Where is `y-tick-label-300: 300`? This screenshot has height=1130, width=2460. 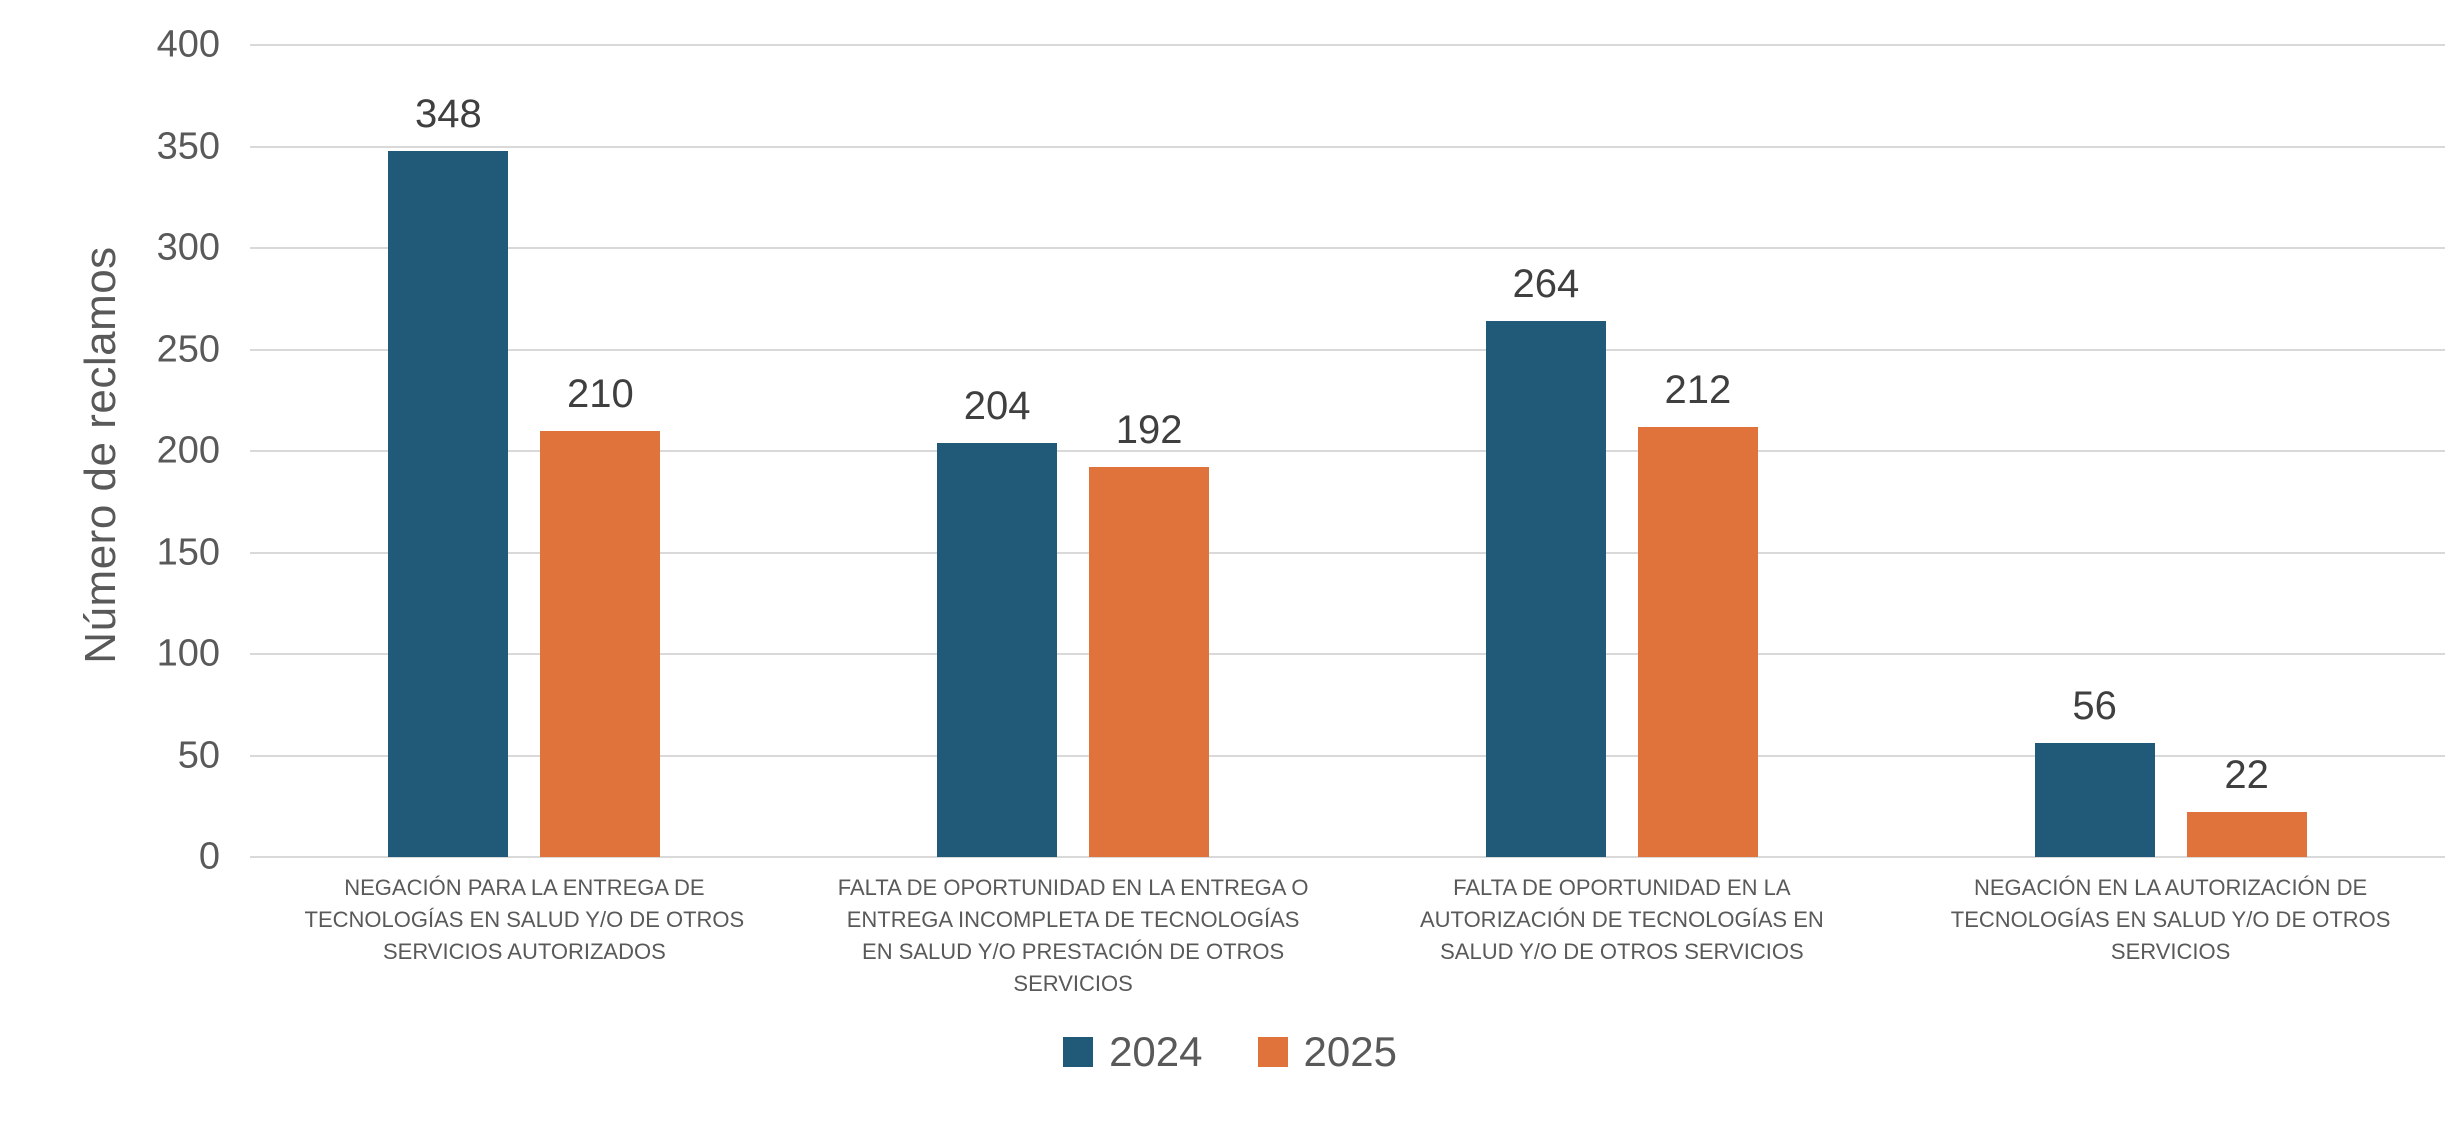
y-tick-label-300: 300 is located at coordinates (188, 247).